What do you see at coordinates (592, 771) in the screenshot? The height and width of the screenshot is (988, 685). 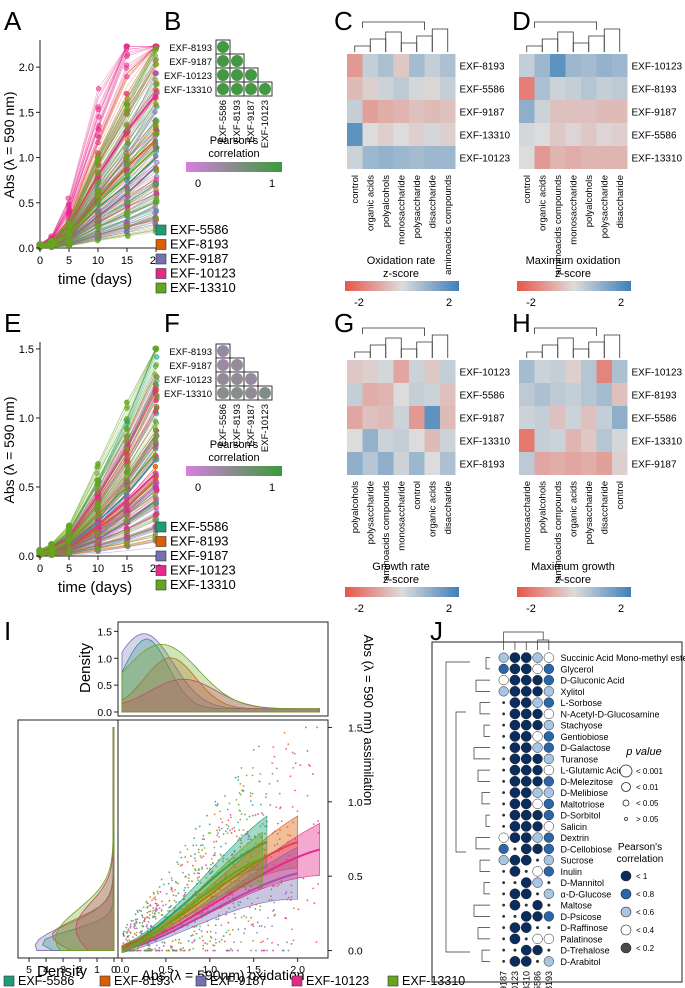 I see `row-label: L-Glutamic Acid` at bounding box center [592, 771].